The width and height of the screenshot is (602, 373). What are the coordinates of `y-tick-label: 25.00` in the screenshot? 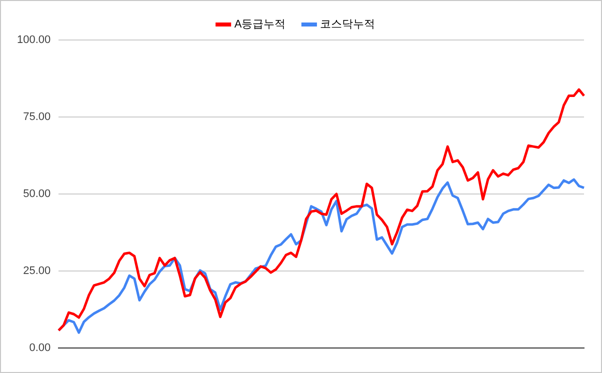 It's located at (37, 271).